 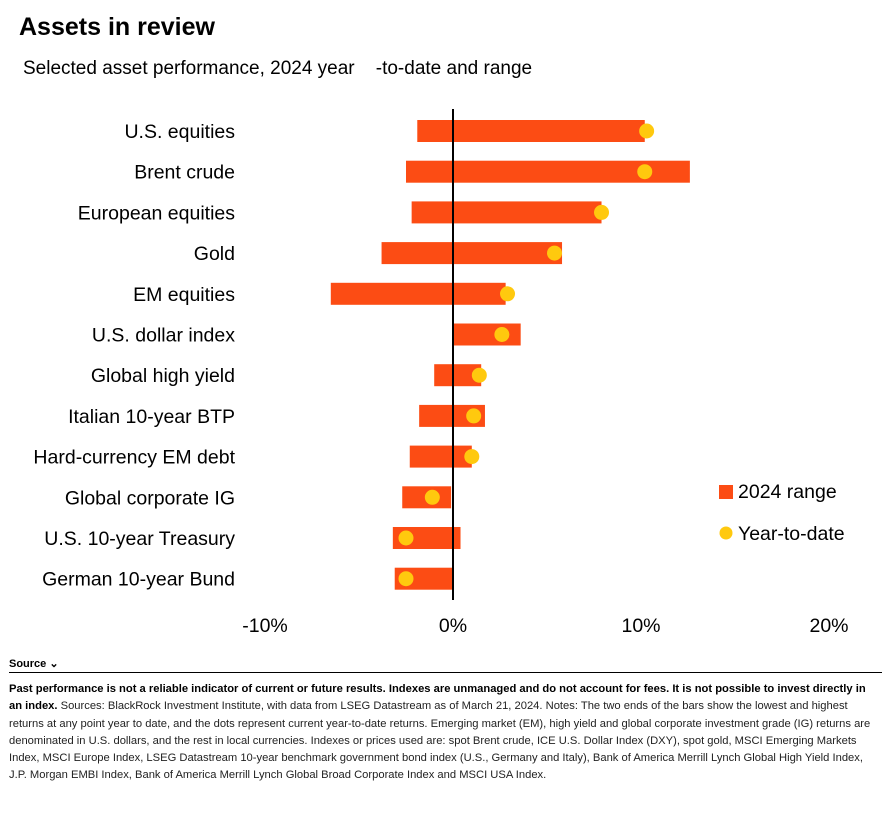 What do you see at coordinates (184, 173) in the screenshot?
I see `category-label: Brent crude` at bounding box center [184, 173].